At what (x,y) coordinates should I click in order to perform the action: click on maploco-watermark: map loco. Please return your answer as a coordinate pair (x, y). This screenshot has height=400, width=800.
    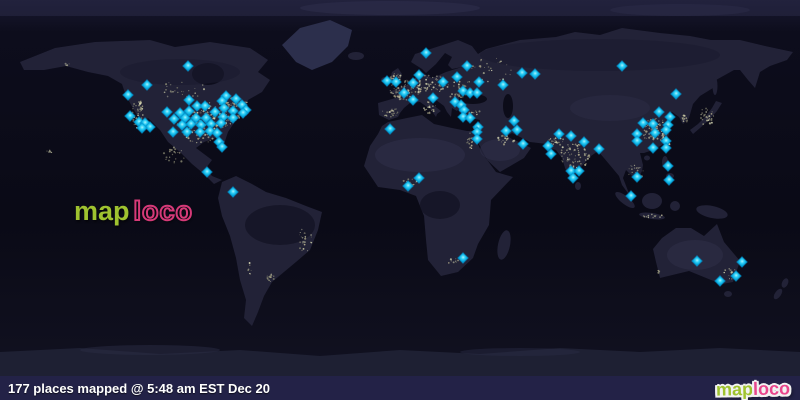
    Looking at the image, I should click on (134, 211).